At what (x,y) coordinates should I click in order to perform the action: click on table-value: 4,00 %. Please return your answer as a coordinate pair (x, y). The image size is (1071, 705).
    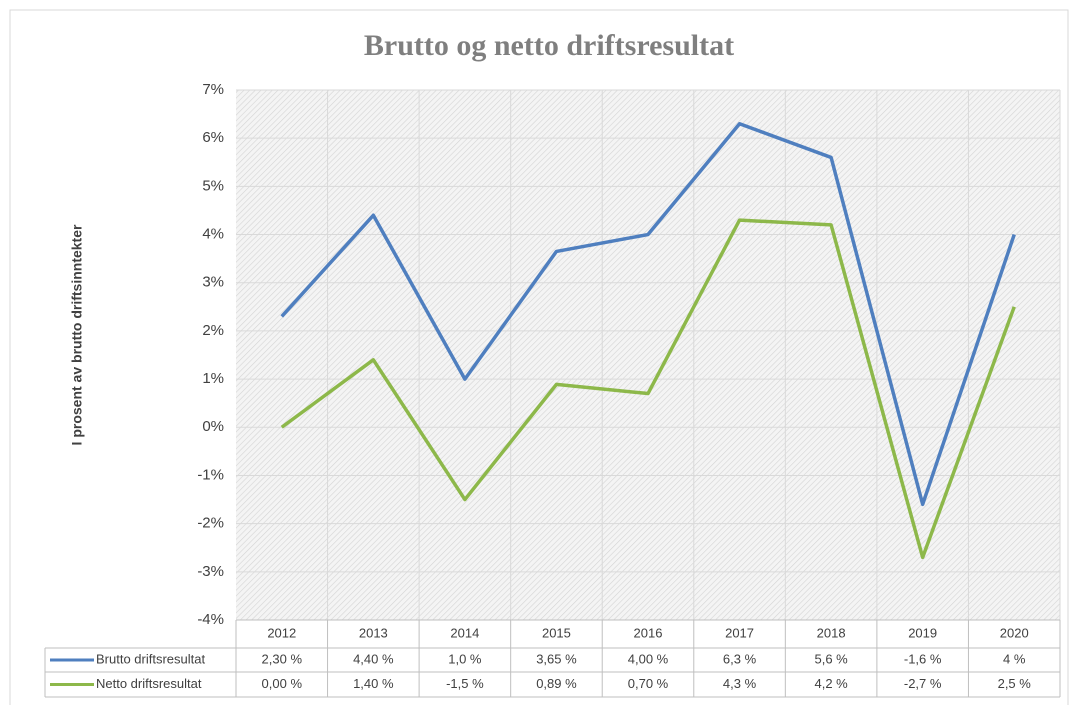
    Looking at the image, I should click on (648, 658).